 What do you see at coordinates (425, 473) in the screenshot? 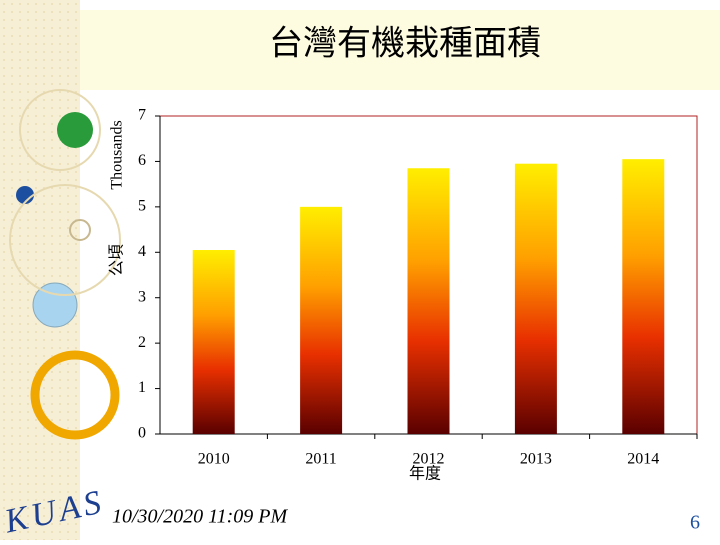
I see `x-axis-label: 年度` at bounding box center [425, 473].